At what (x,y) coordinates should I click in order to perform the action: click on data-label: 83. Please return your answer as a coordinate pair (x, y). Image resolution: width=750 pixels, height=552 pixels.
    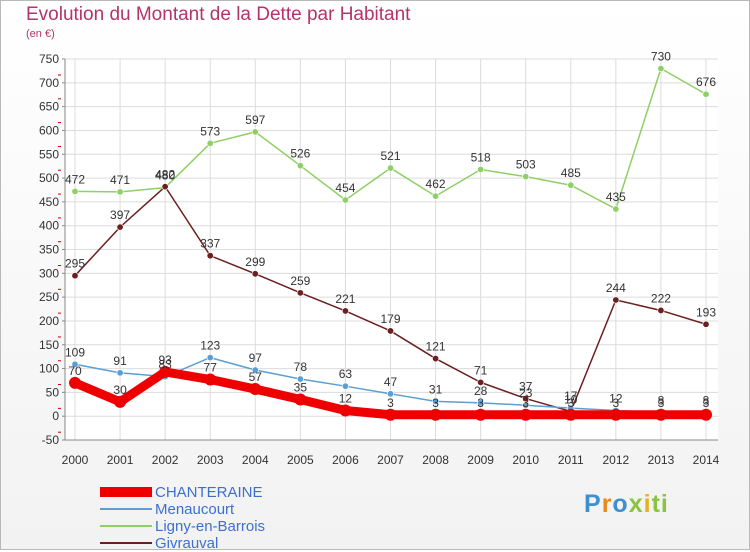
    Looking at the image, I should click on (165, 365).